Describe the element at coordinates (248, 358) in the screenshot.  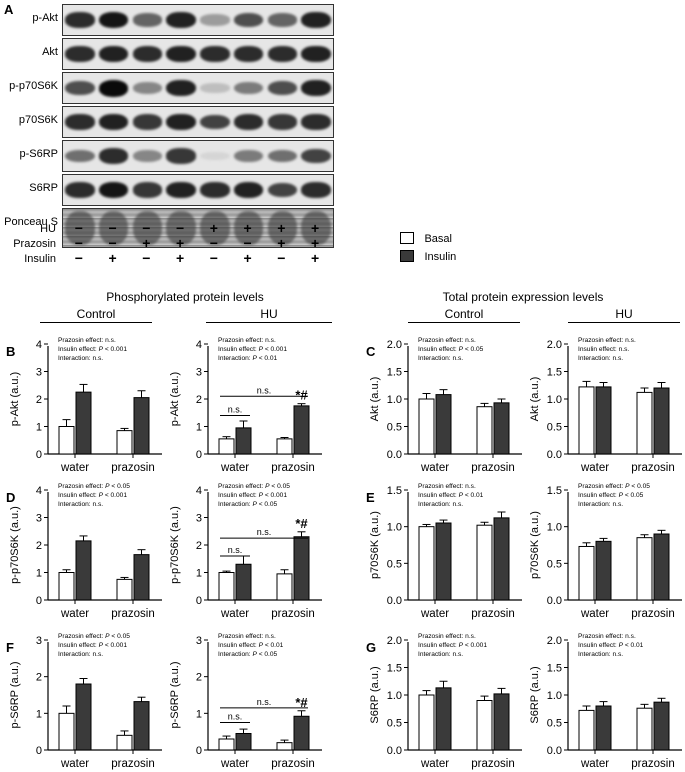
I see `stats-line: Interaction: P < 0.01` at that location.